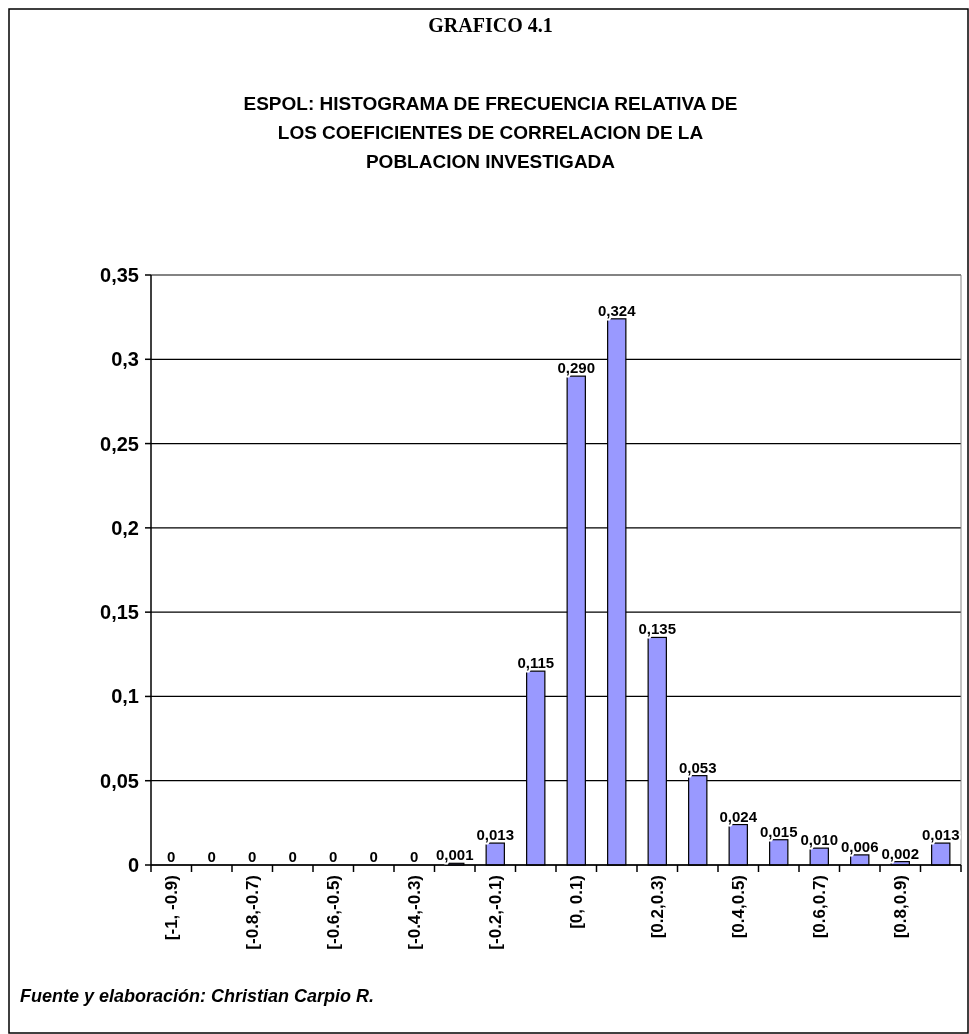 Image resolution: width=969 pixels, height=1034 pixels. I want to click on source-note: Fuente y elaboración: Christian Carpio R., so click(197, 996).